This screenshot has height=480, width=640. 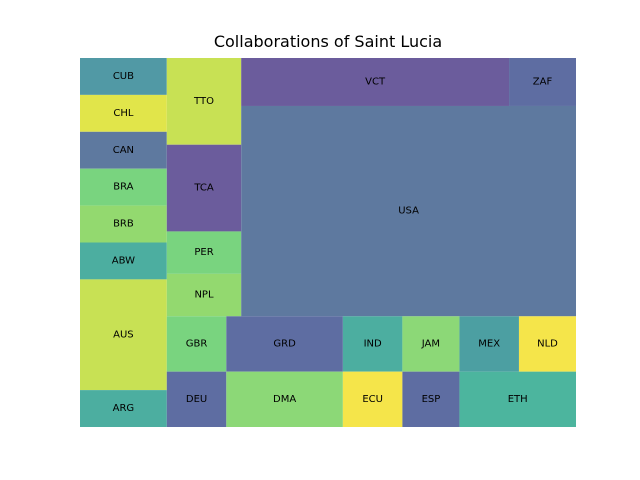 I want to click on treemap-cell-per: PER, so click(x=204, y=252).